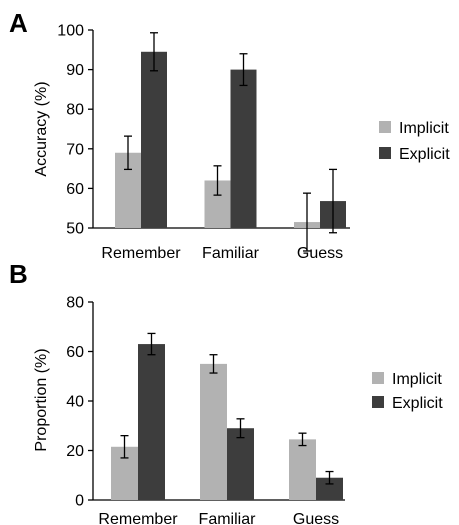  What do you see at coordinates (70, 31) in the screenshot?
I see `panel-a-ytick-label: 100` at bounding box center [70, 31].